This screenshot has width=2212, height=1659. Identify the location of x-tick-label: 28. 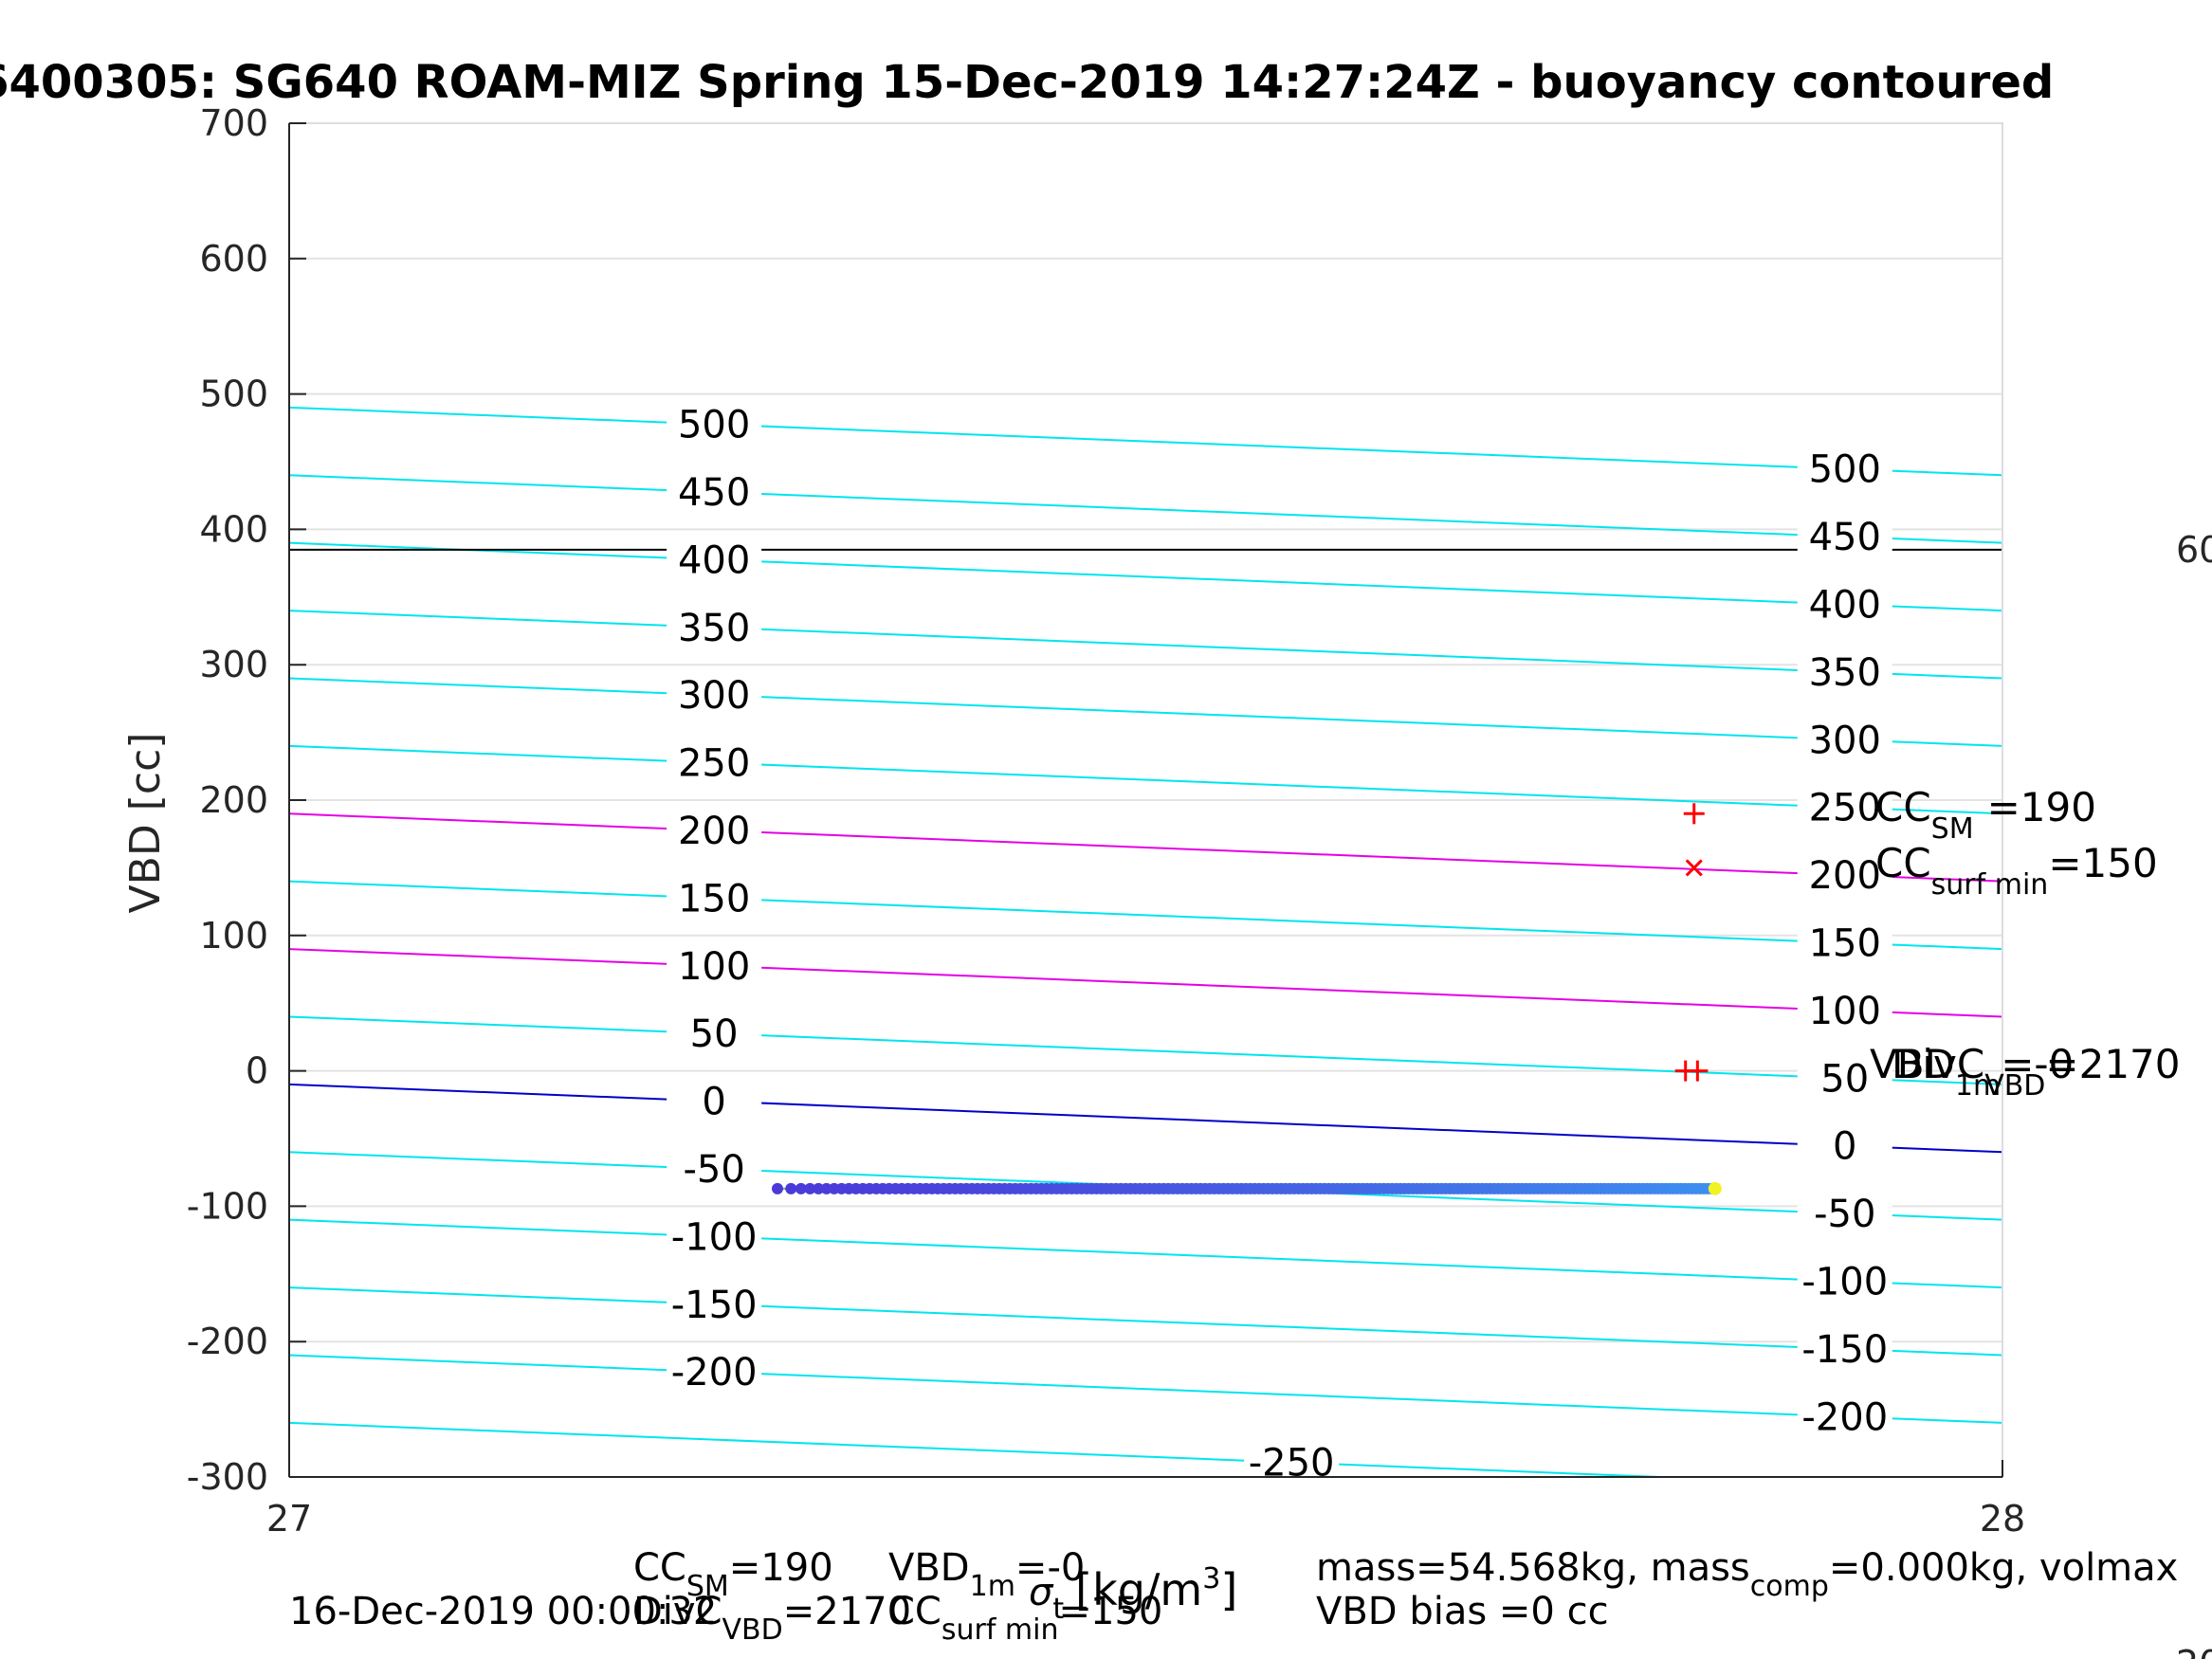
(2003, 1519).